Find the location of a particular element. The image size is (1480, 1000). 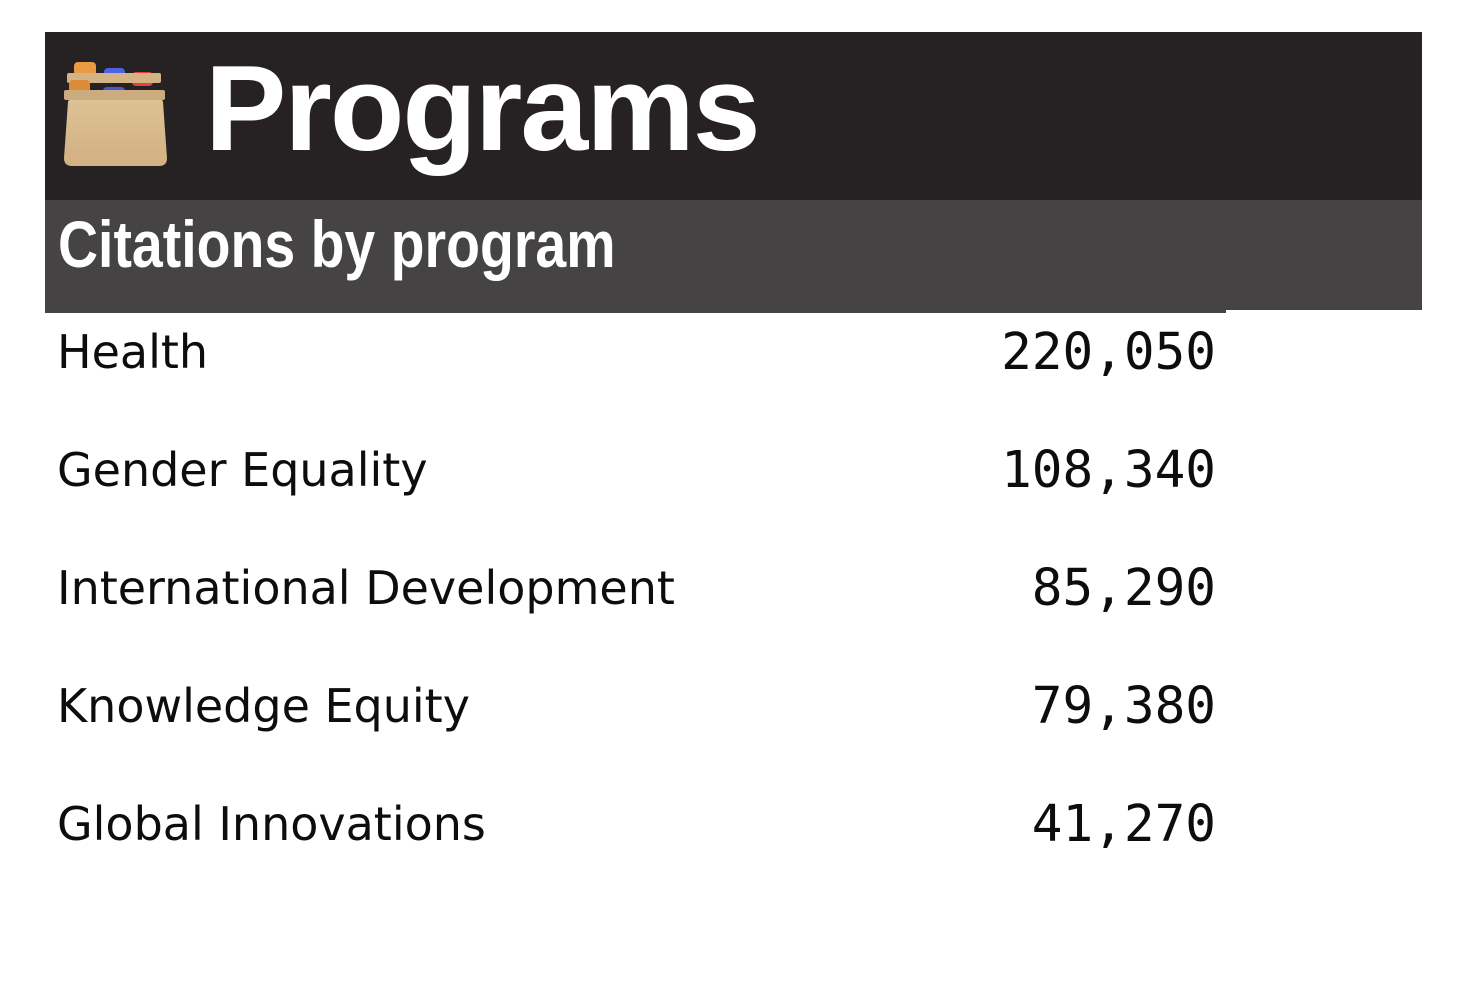

program-label: Global Innovations is located at coordinates (271, 824).